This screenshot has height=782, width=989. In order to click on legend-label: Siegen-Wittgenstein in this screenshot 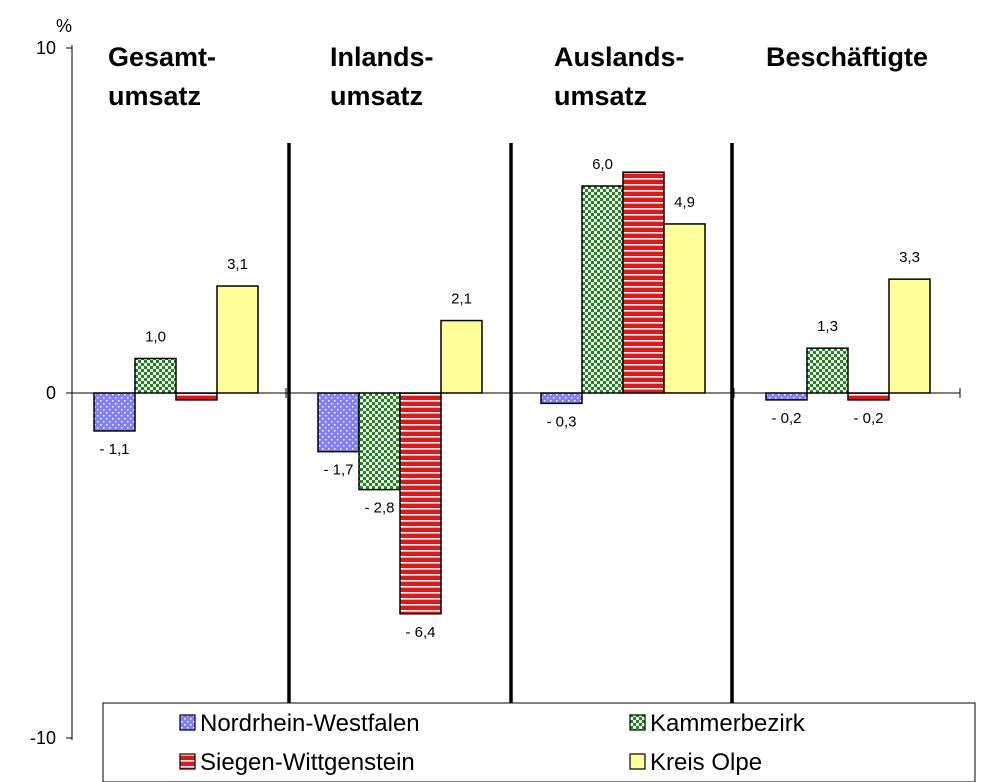, I will do `click(307, 762)`.